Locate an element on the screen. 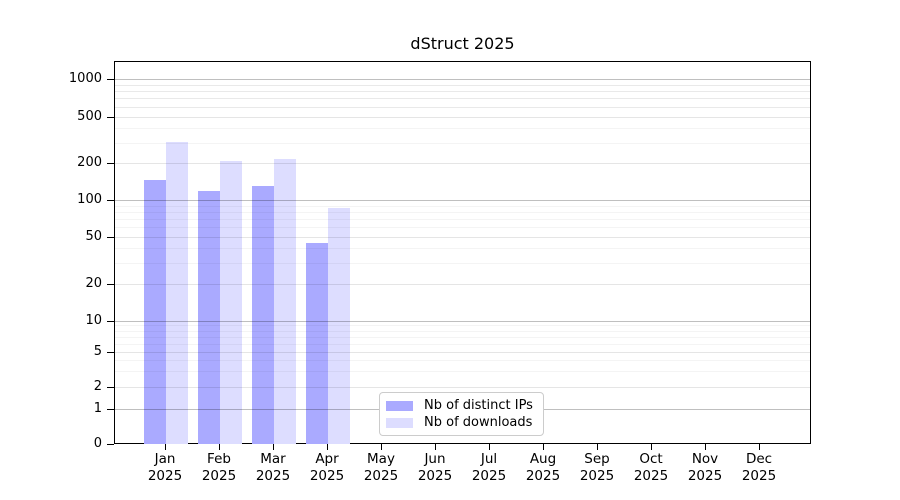 This screenshot has height=500, width=900. x-tick-label: Mar 2025 is located at coordinates (273, 467).